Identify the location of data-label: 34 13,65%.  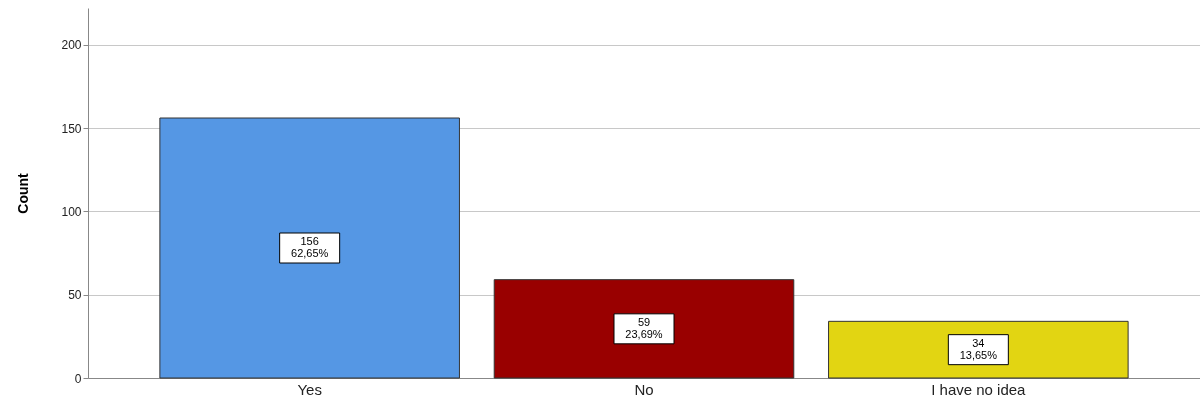
(978, 348).